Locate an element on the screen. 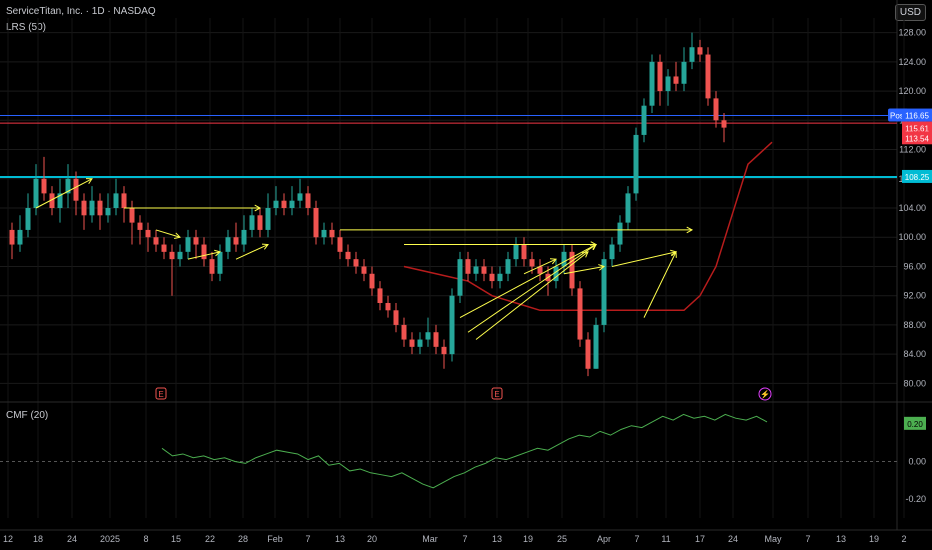  x-tick-label: 24 is located at coordinates (72, 539).